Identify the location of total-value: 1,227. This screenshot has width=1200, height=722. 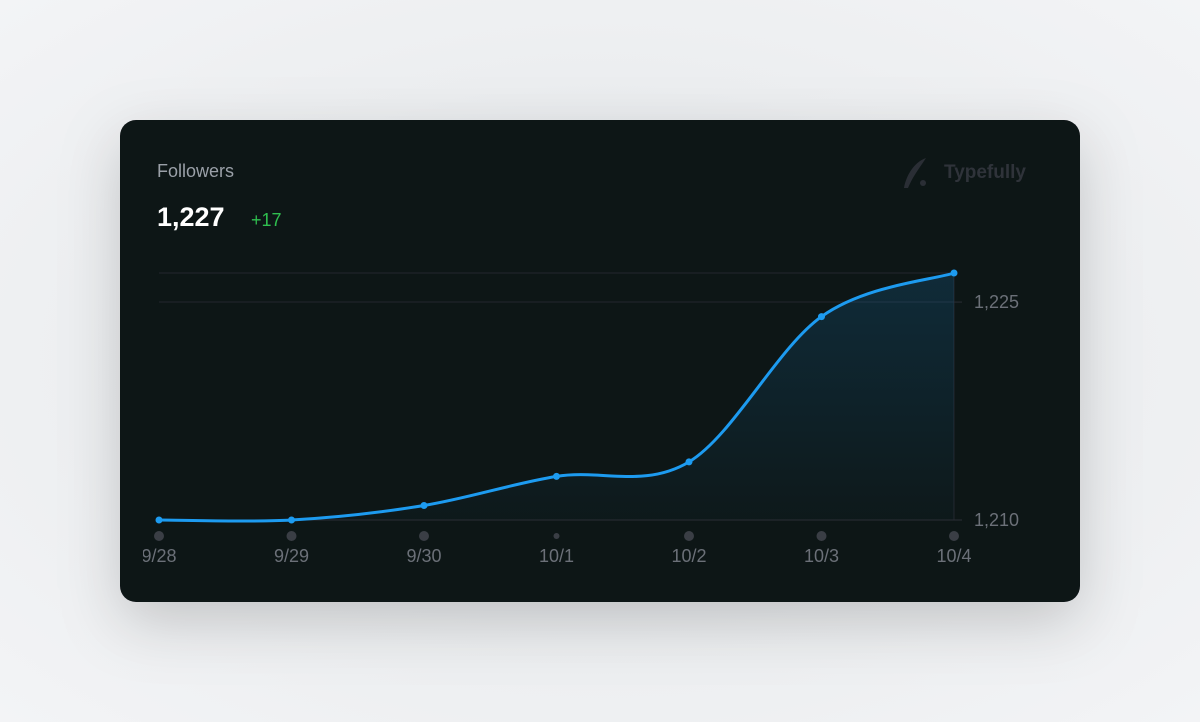
(191, 217).